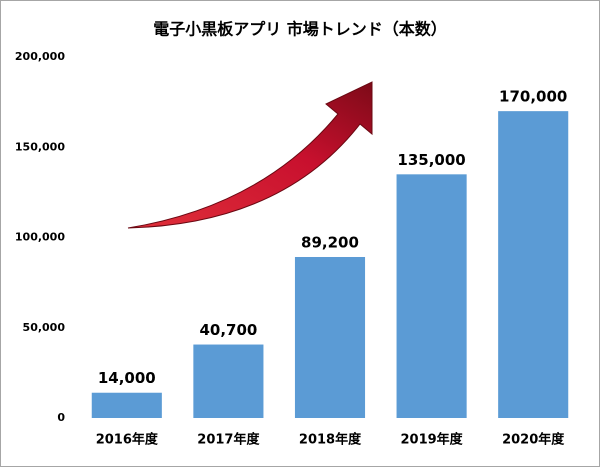 Image resolution: width=600 pixels, height=467 pixels. What do you see at coordinates (228, 440) in the screenshot?
I see `x-tick-label: 2017年度` at bounding box center [228, 440].